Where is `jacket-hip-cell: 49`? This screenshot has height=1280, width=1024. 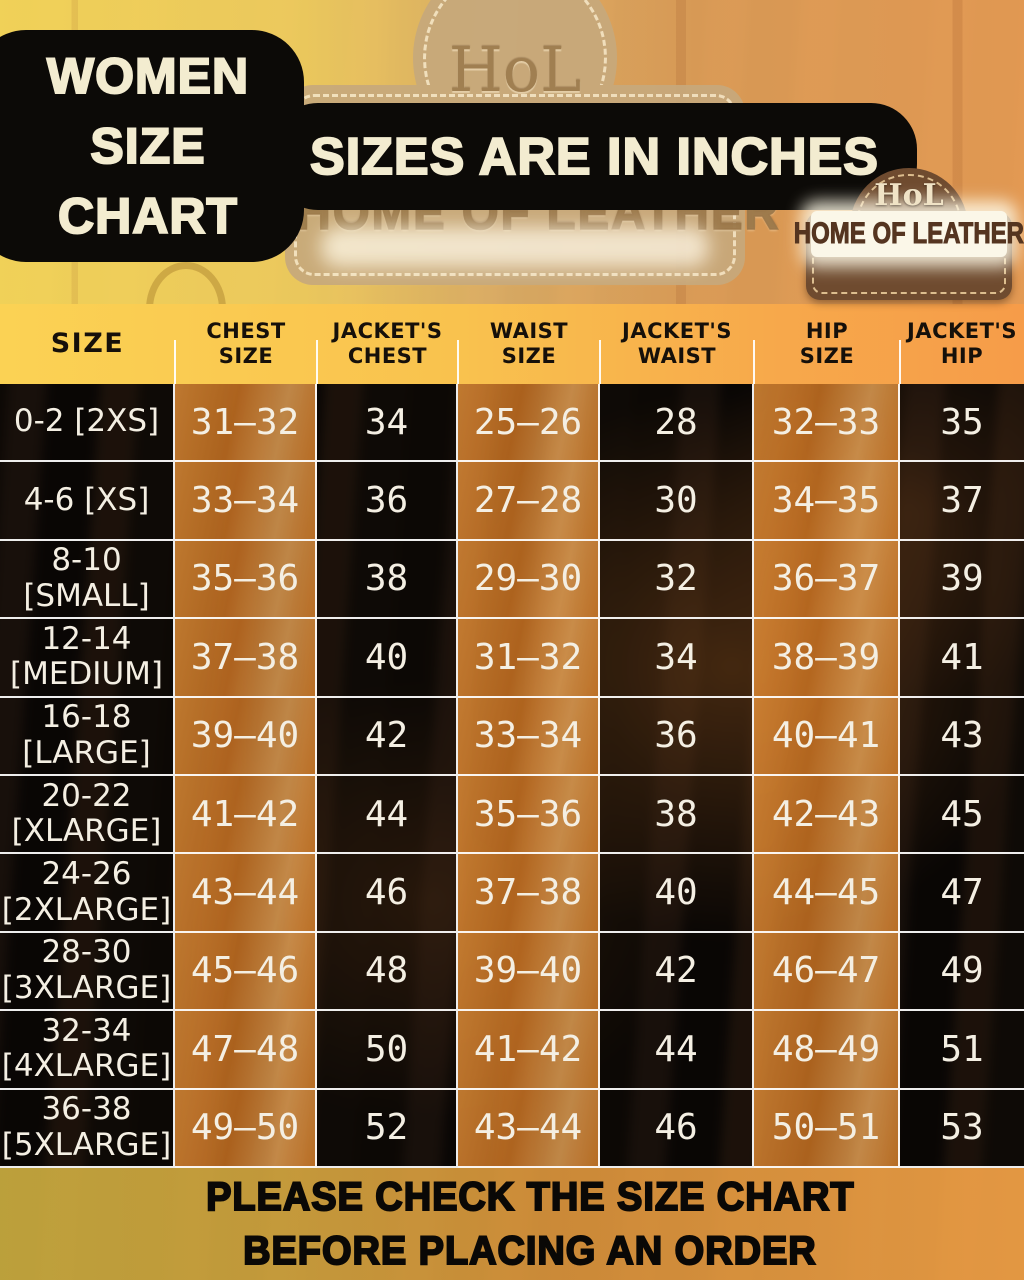 jacket-hip-cell: 49 is located at coordinates (962, 972).